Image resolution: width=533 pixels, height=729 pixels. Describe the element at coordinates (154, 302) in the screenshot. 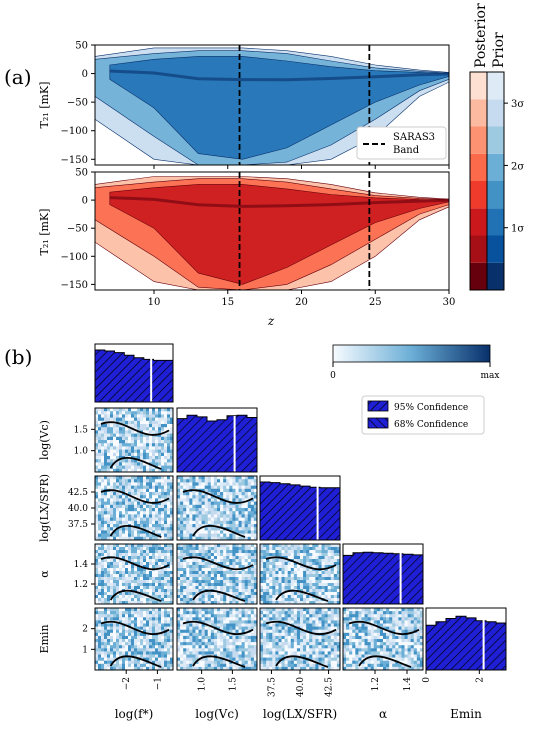

I see `a-xtick-label: 10` at that location.